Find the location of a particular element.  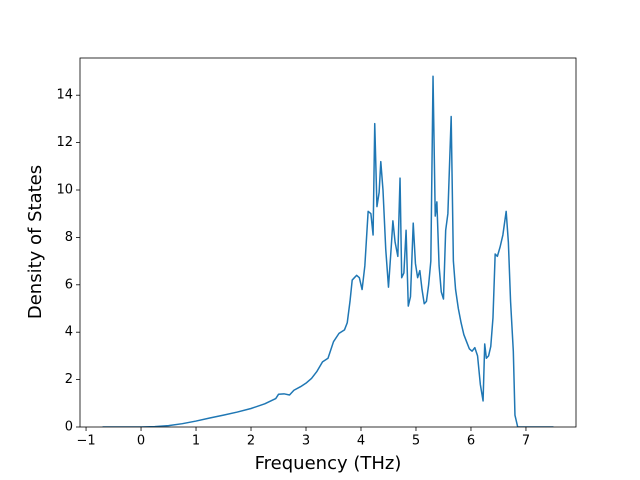

y-tick-label: 0 is located at coordinates (69, 427).